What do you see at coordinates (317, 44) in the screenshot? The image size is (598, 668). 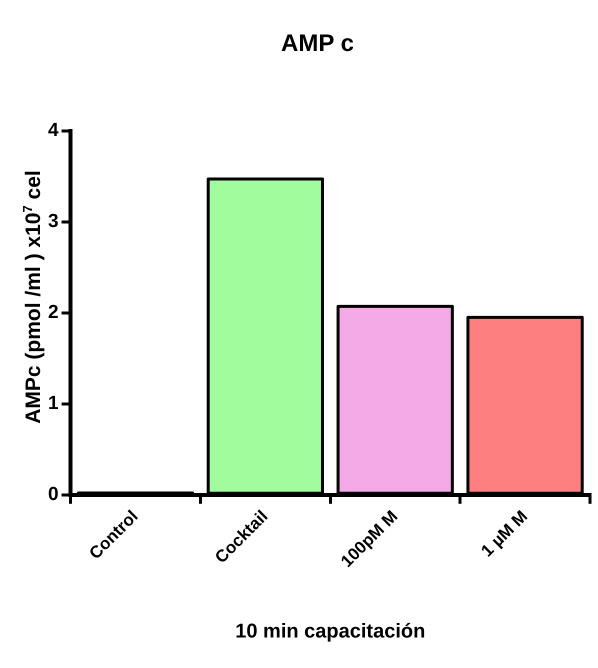 I see `chart-title: AMP c` at bounding box center [317, 44].